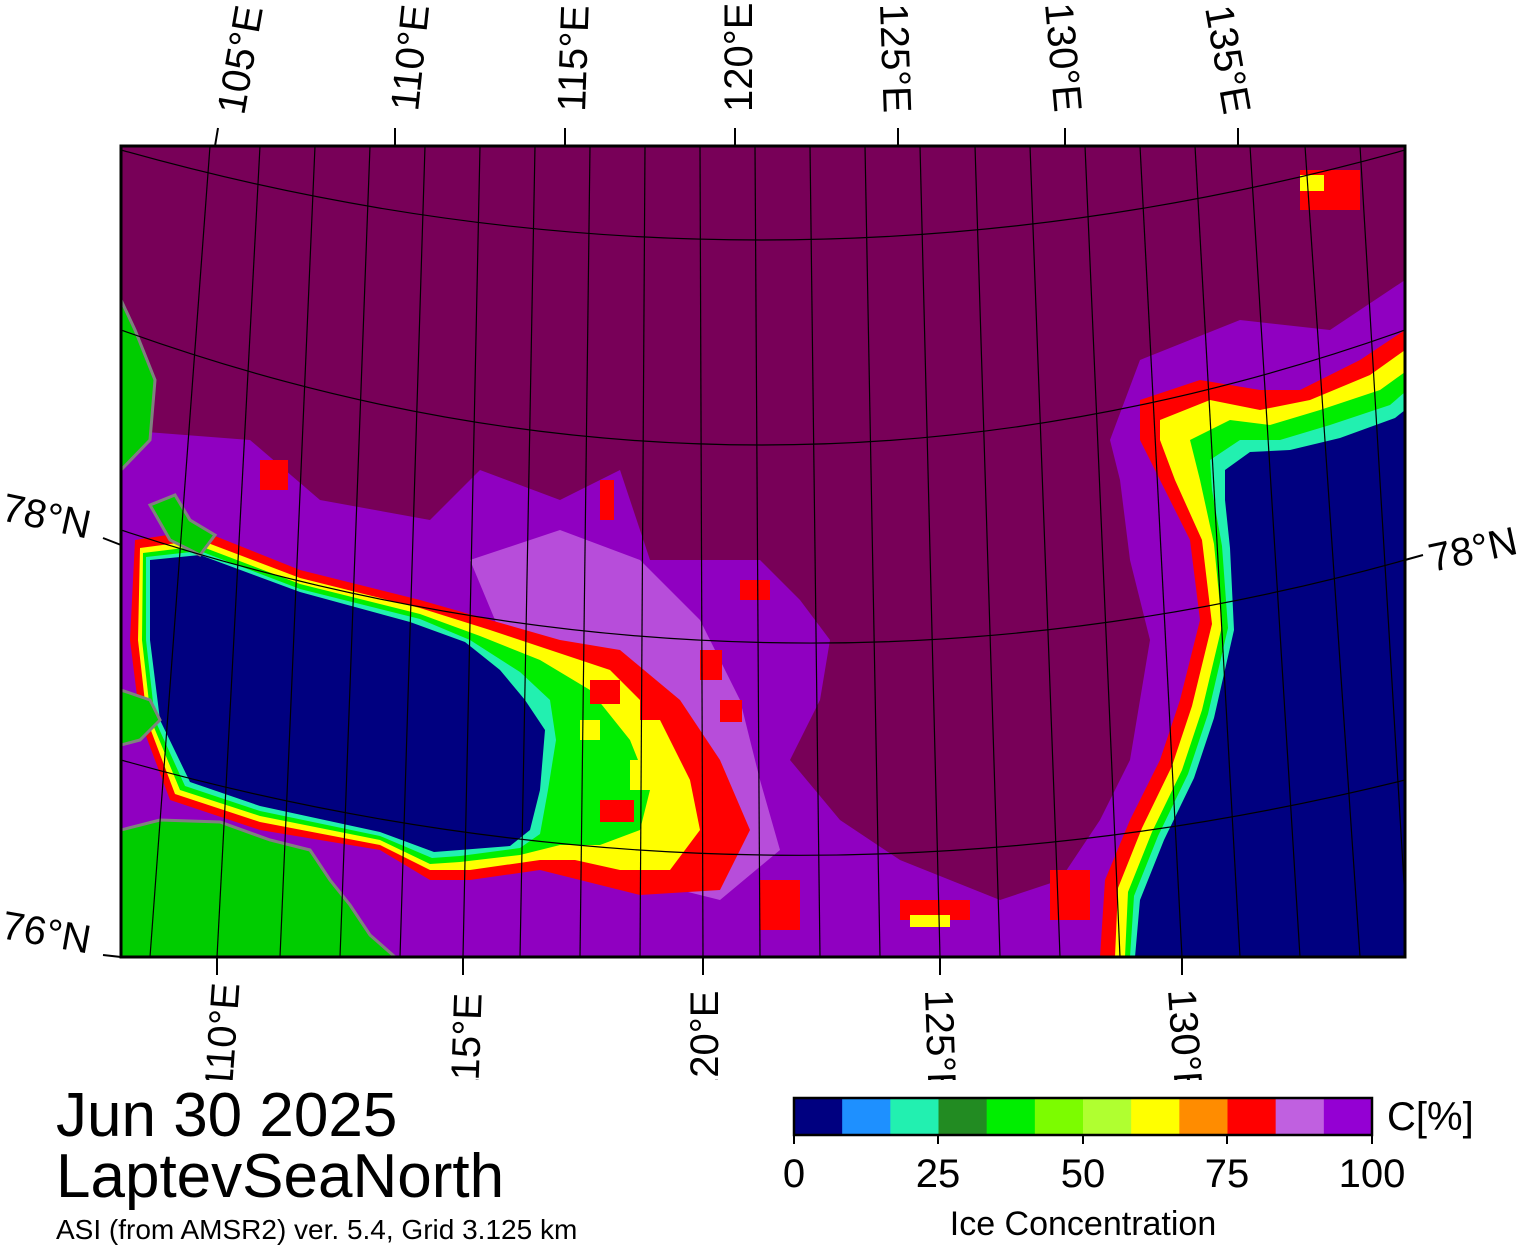  What do you see at coordinates (1227, 59) in the screenshot?
I see `top-lon-label: 135°E` at bounding box center [1227, 59].